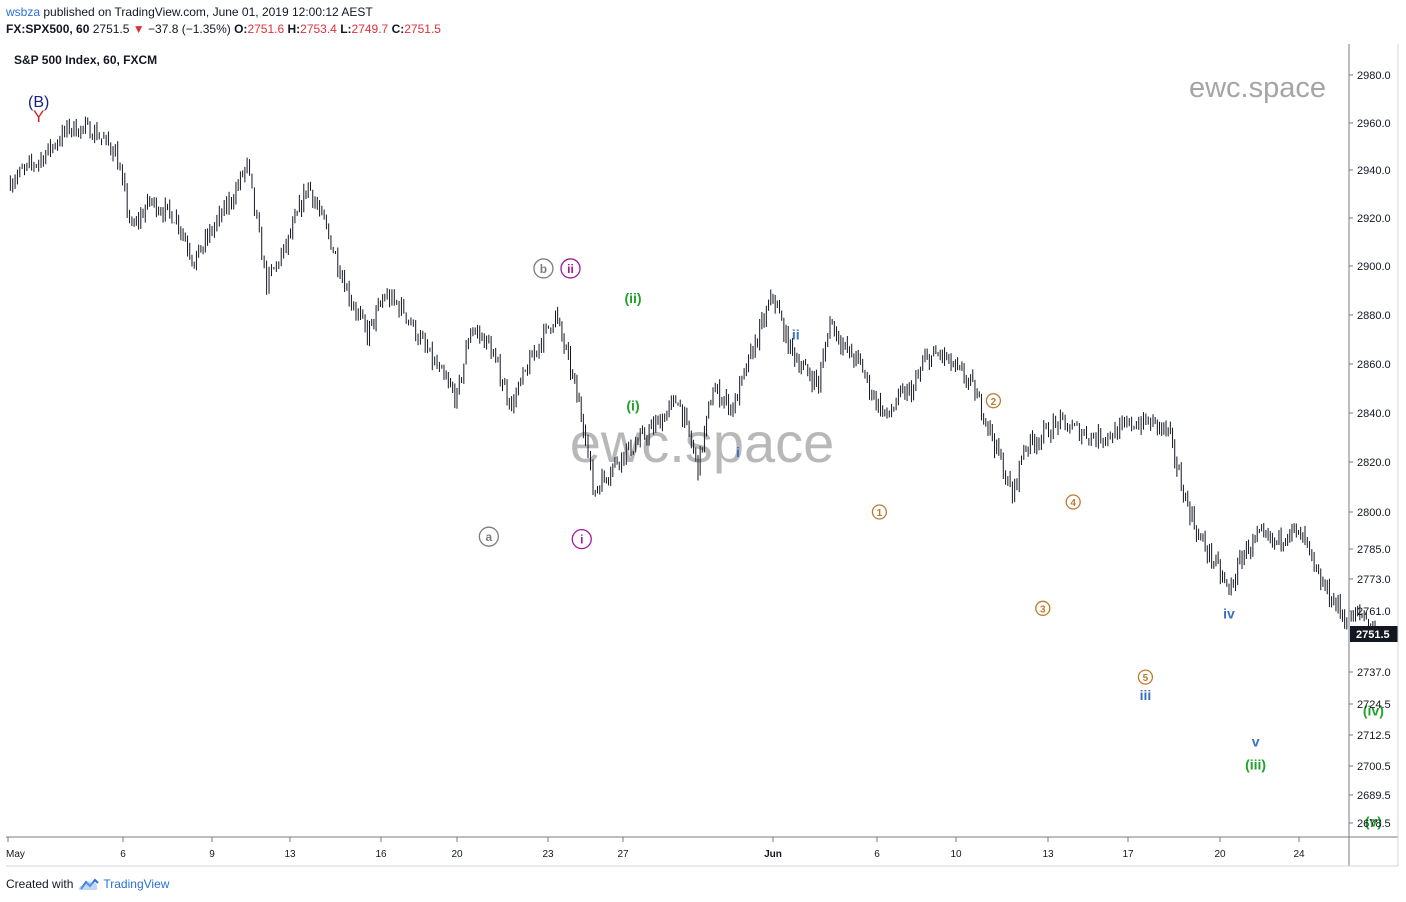 The image size is (1406, 902). I want to click on price-tick-label: 2960.0, so click(1374, 124).